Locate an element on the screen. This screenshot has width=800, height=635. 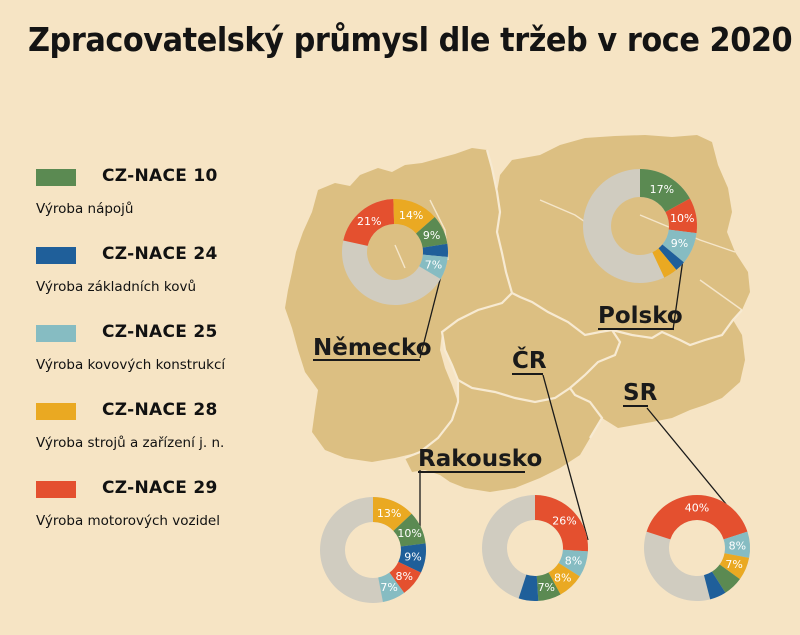
legend-description: Výroba nápojů is located at coordinates (85, 209).